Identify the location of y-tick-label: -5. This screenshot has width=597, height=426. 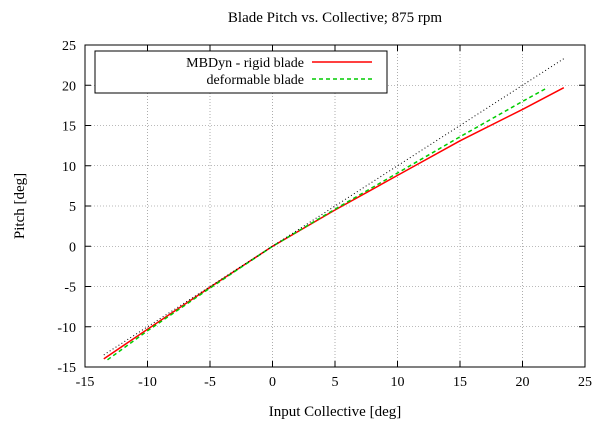
(70, 288).